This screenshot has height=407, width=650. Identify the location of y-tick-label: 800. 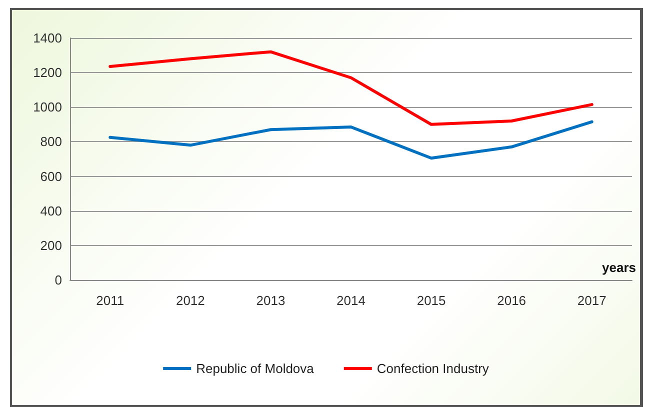
(51, 142).